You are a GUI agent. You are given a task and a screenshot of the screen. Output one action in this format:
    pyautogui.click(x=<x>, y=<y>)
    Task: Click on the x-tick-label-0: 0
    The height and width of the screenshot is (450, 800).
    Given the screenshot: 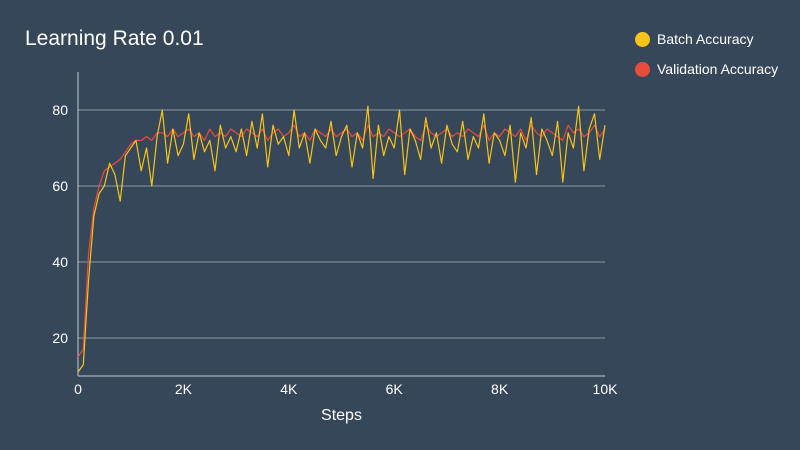 What is the action you would take?
    pyautogui.click(x=78, y=389)
    